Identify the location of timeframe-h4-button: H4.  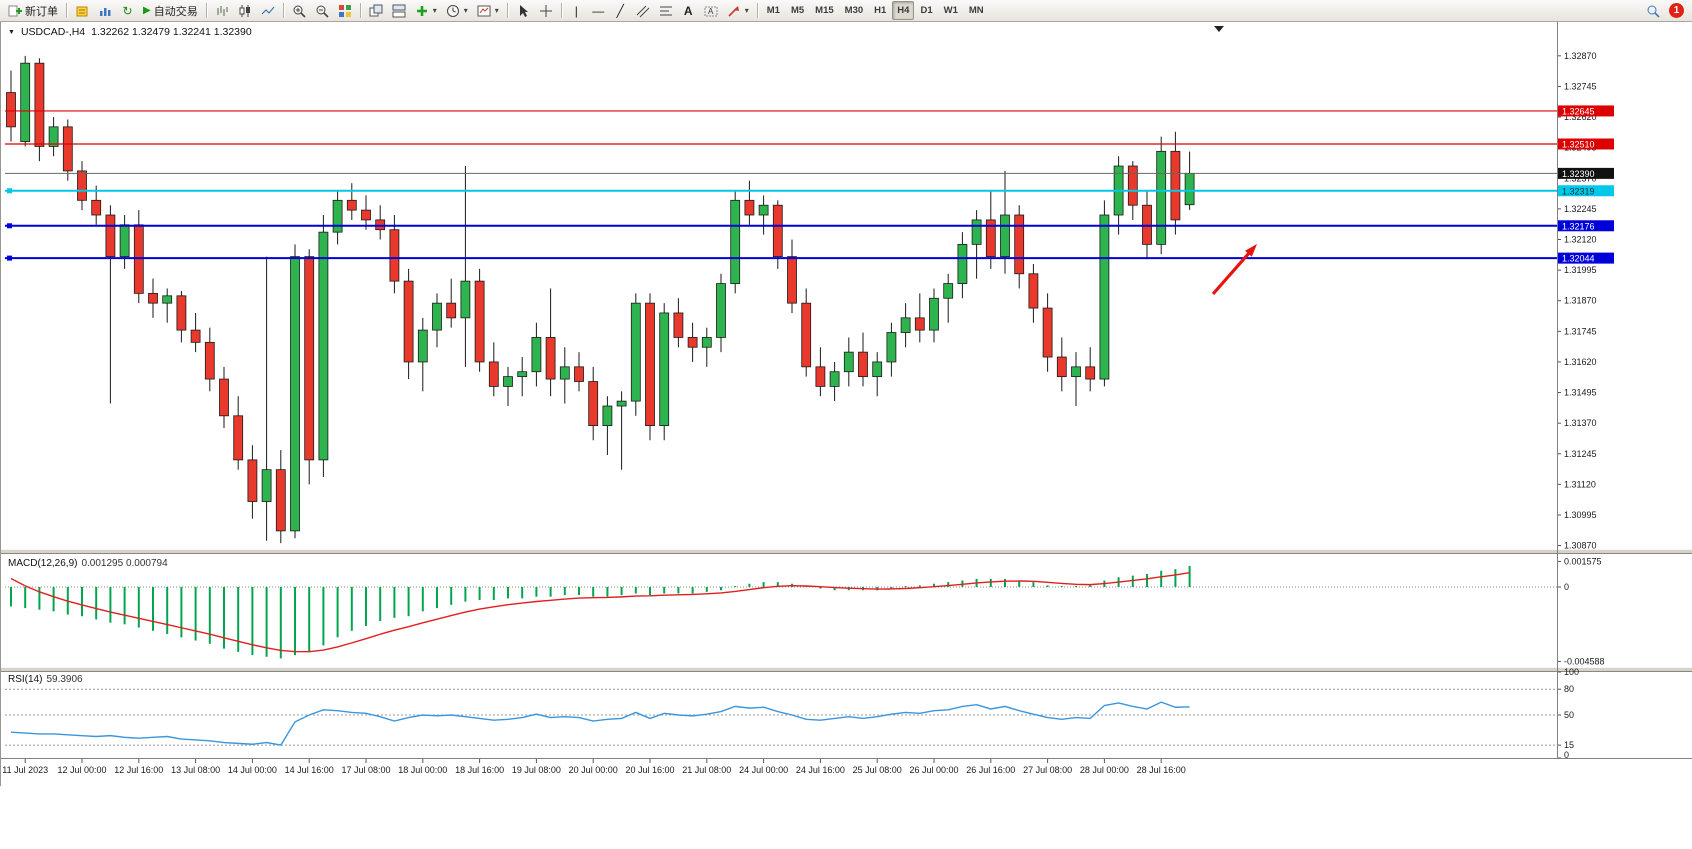
(903, 10).